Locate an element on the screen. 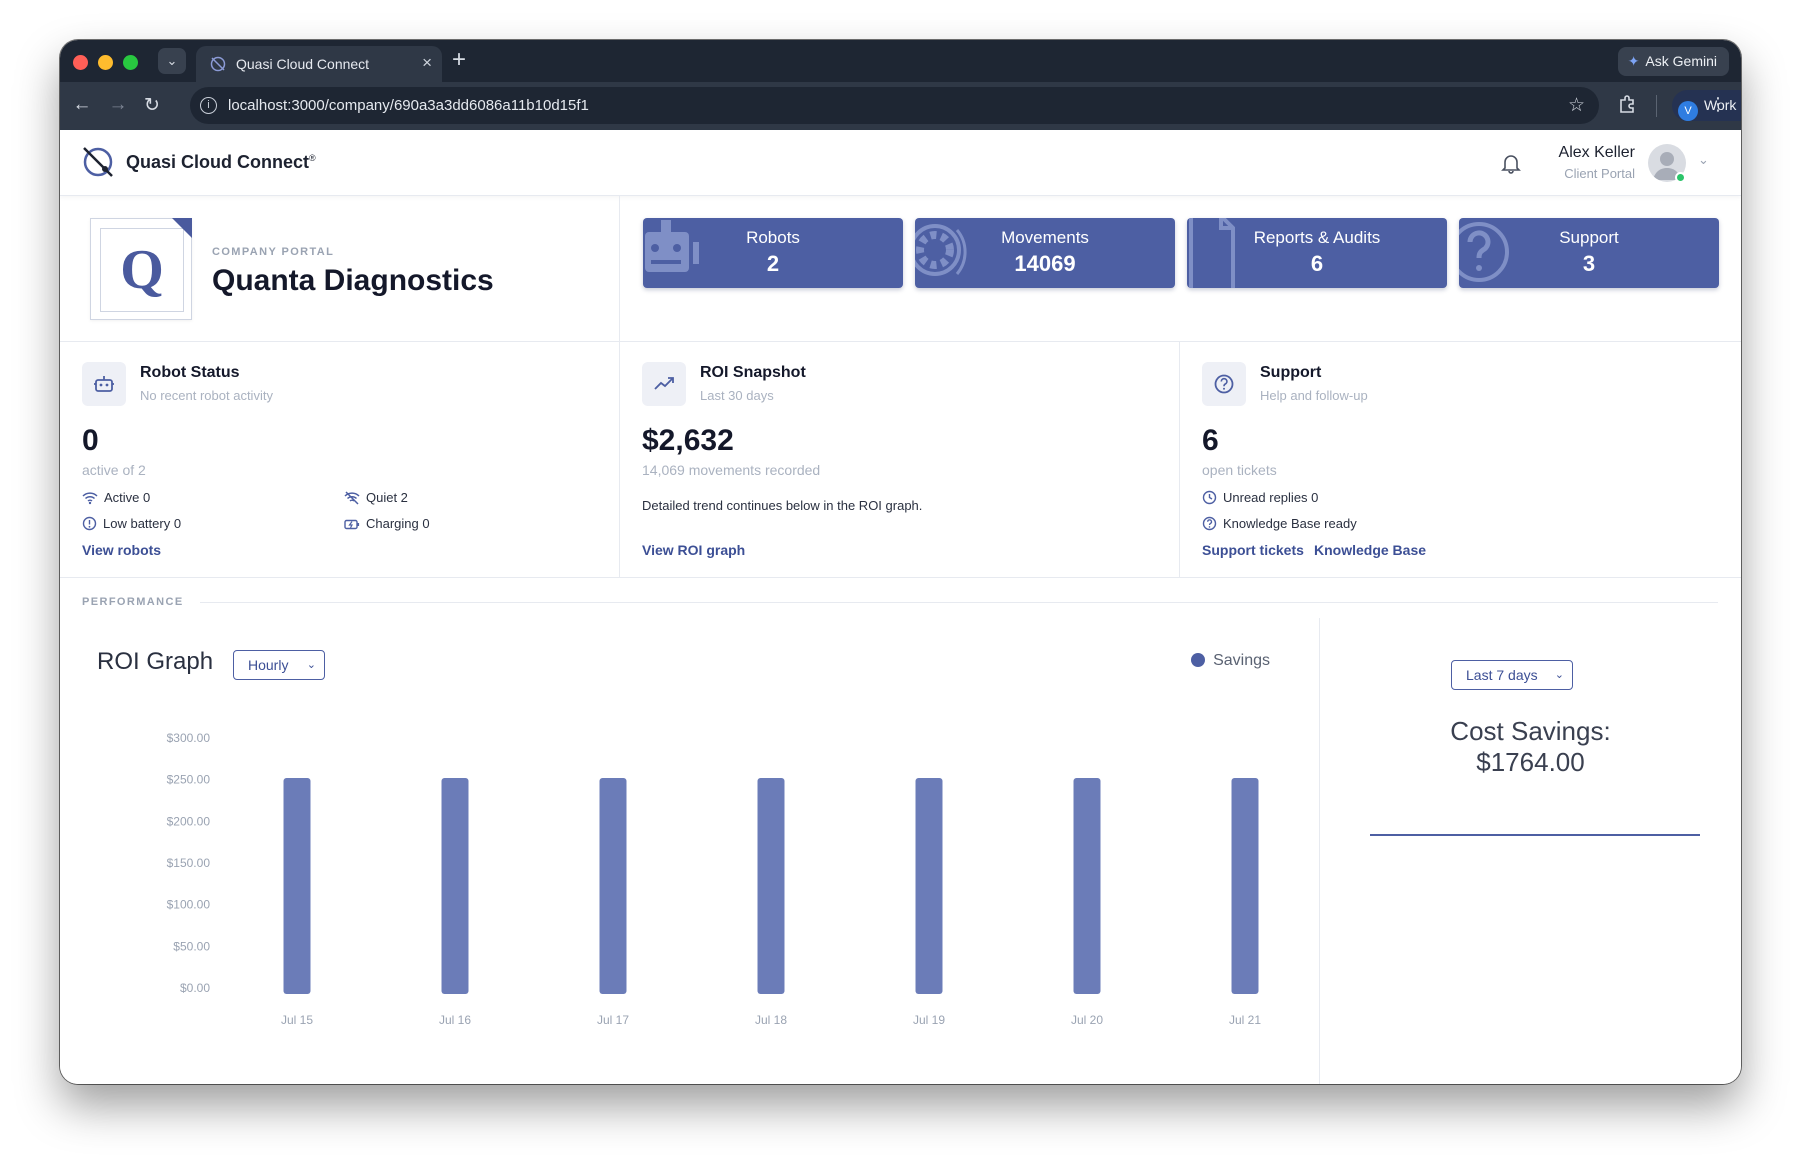  low-battery-stat-text: Low battery 0 is located at coordinates (142, 523).